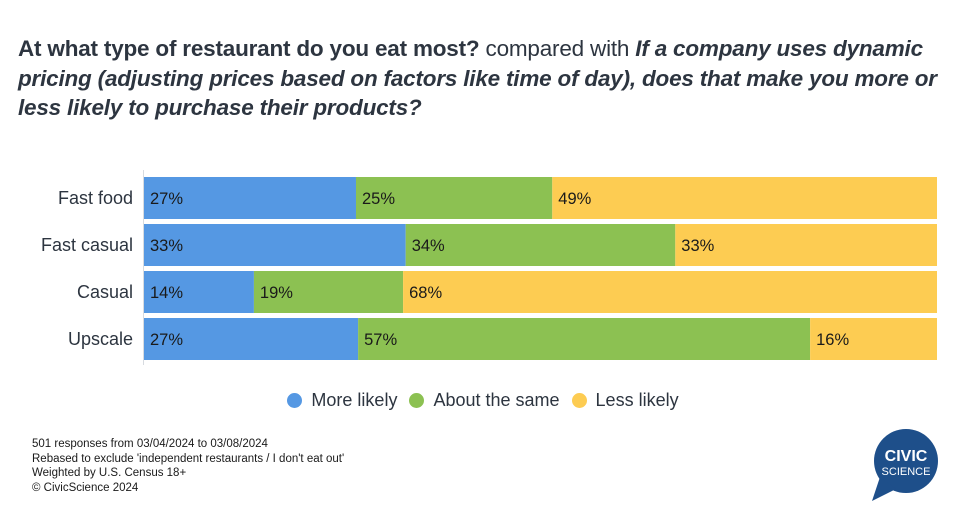 The height and width of the screenshot is (531, 966). What do you see at coordinates (87, 245) in the screenshot?
I see `category-label: Fast casual` at bounding box center [87, 245].